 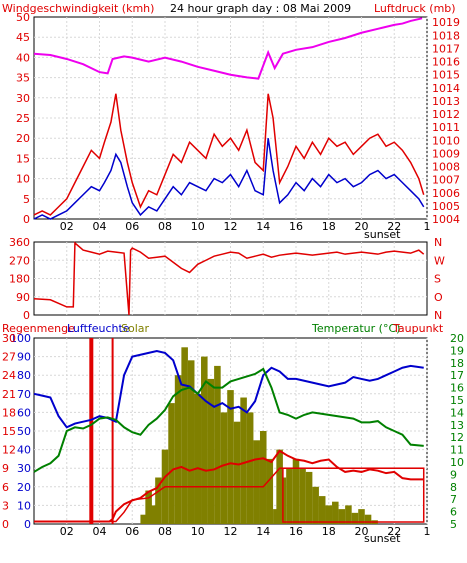 I want to click on y-left-tick-label: 50, so click(x=23, y=17).